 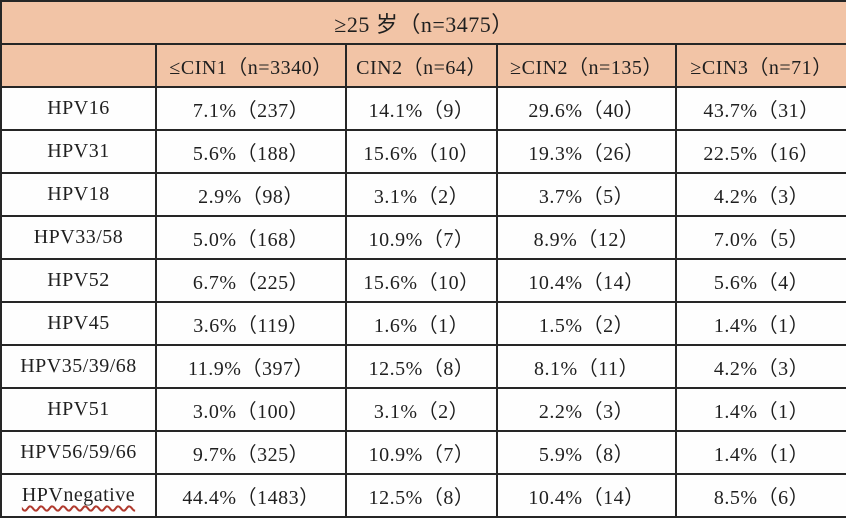 I want to click on column-header-cin2-or-more: ≥CIN2（n=135）, so click(x=586, y=65).